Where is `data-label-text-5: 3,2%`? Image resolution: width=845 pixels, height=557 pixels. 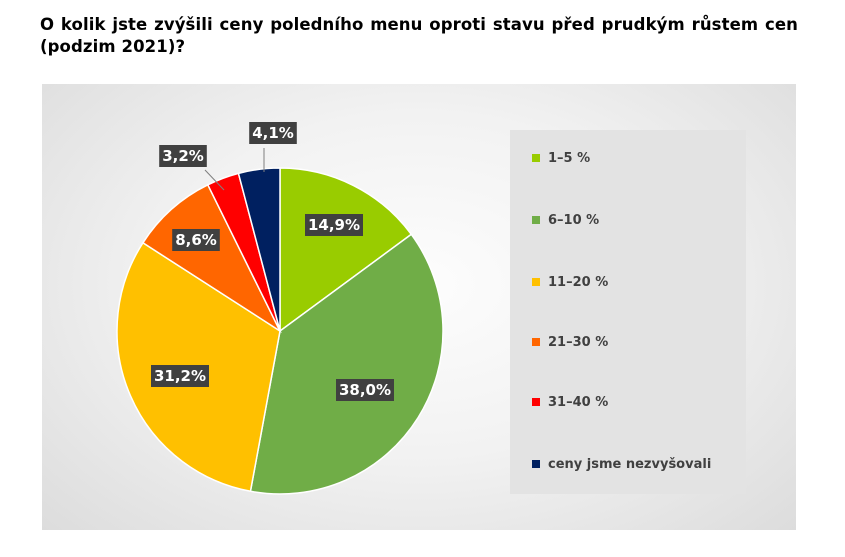
data-label-text-5: 3,2% is located at coordinates (183, 156).